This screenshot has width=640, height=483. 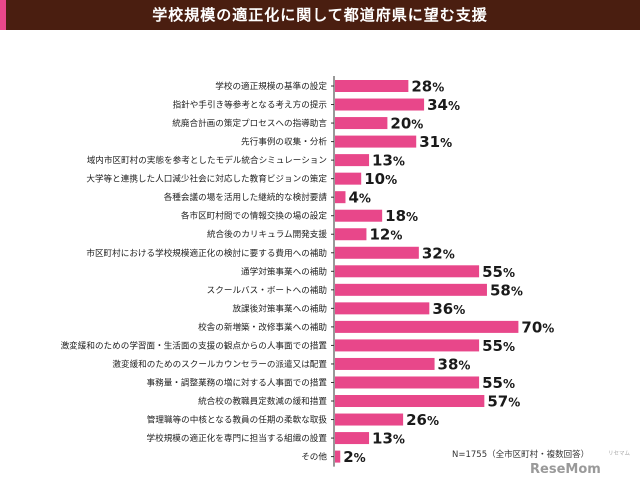 I want to click on chart-title: 学校規模の適正化に関して都道府県に望む支援, so click(x=320, y=15).